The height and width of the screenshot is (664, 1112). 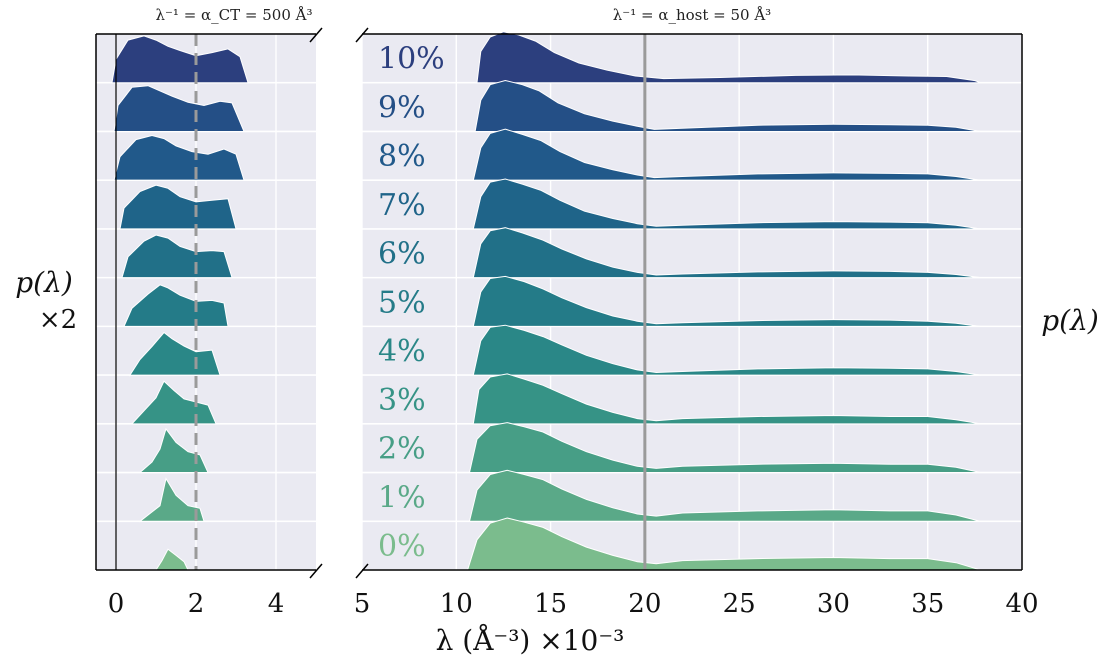 What do you see at coordinates (178, 207) in the screenshot?
I see `left-ridge-7pct` at bounding box center [178, 207].